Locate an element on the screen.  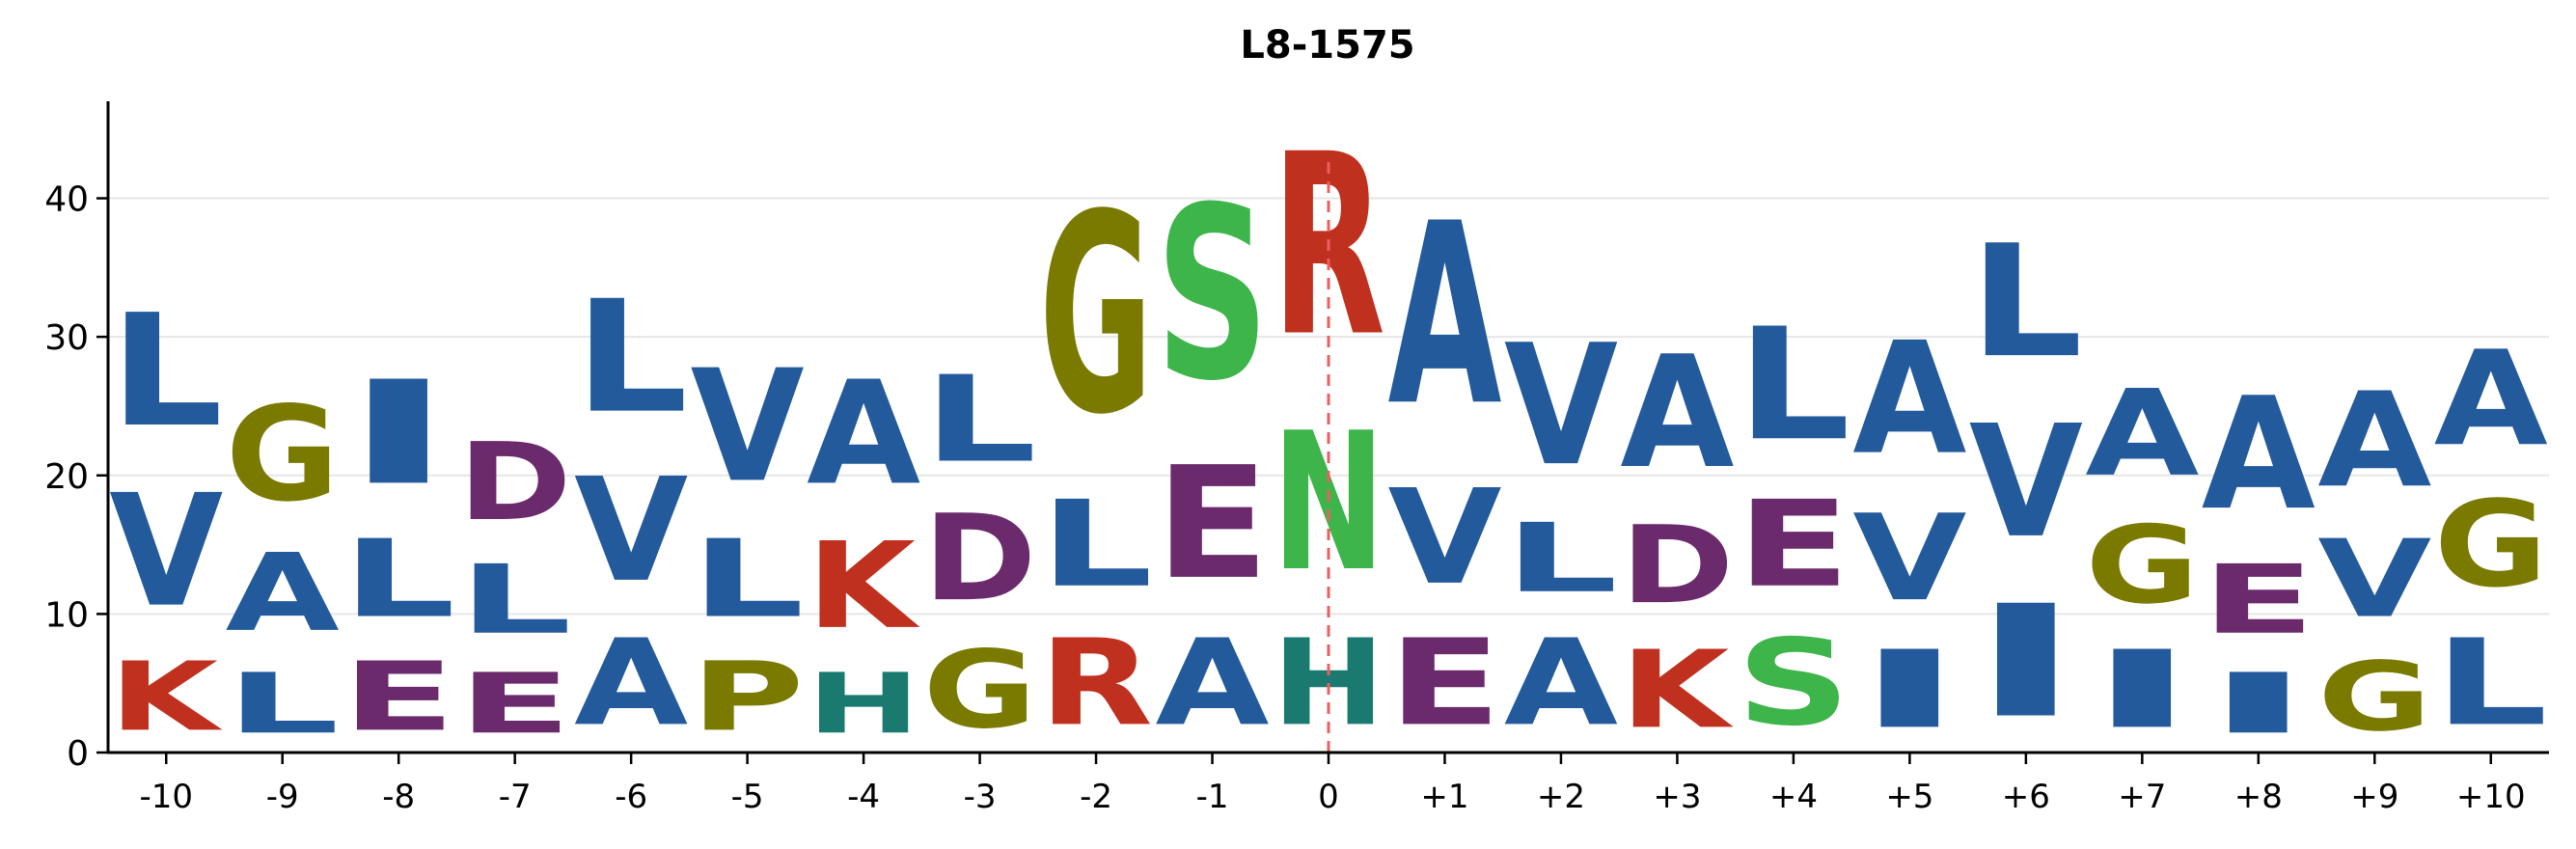
x-tick-label: +3 is located at coordinates (1677, 797).